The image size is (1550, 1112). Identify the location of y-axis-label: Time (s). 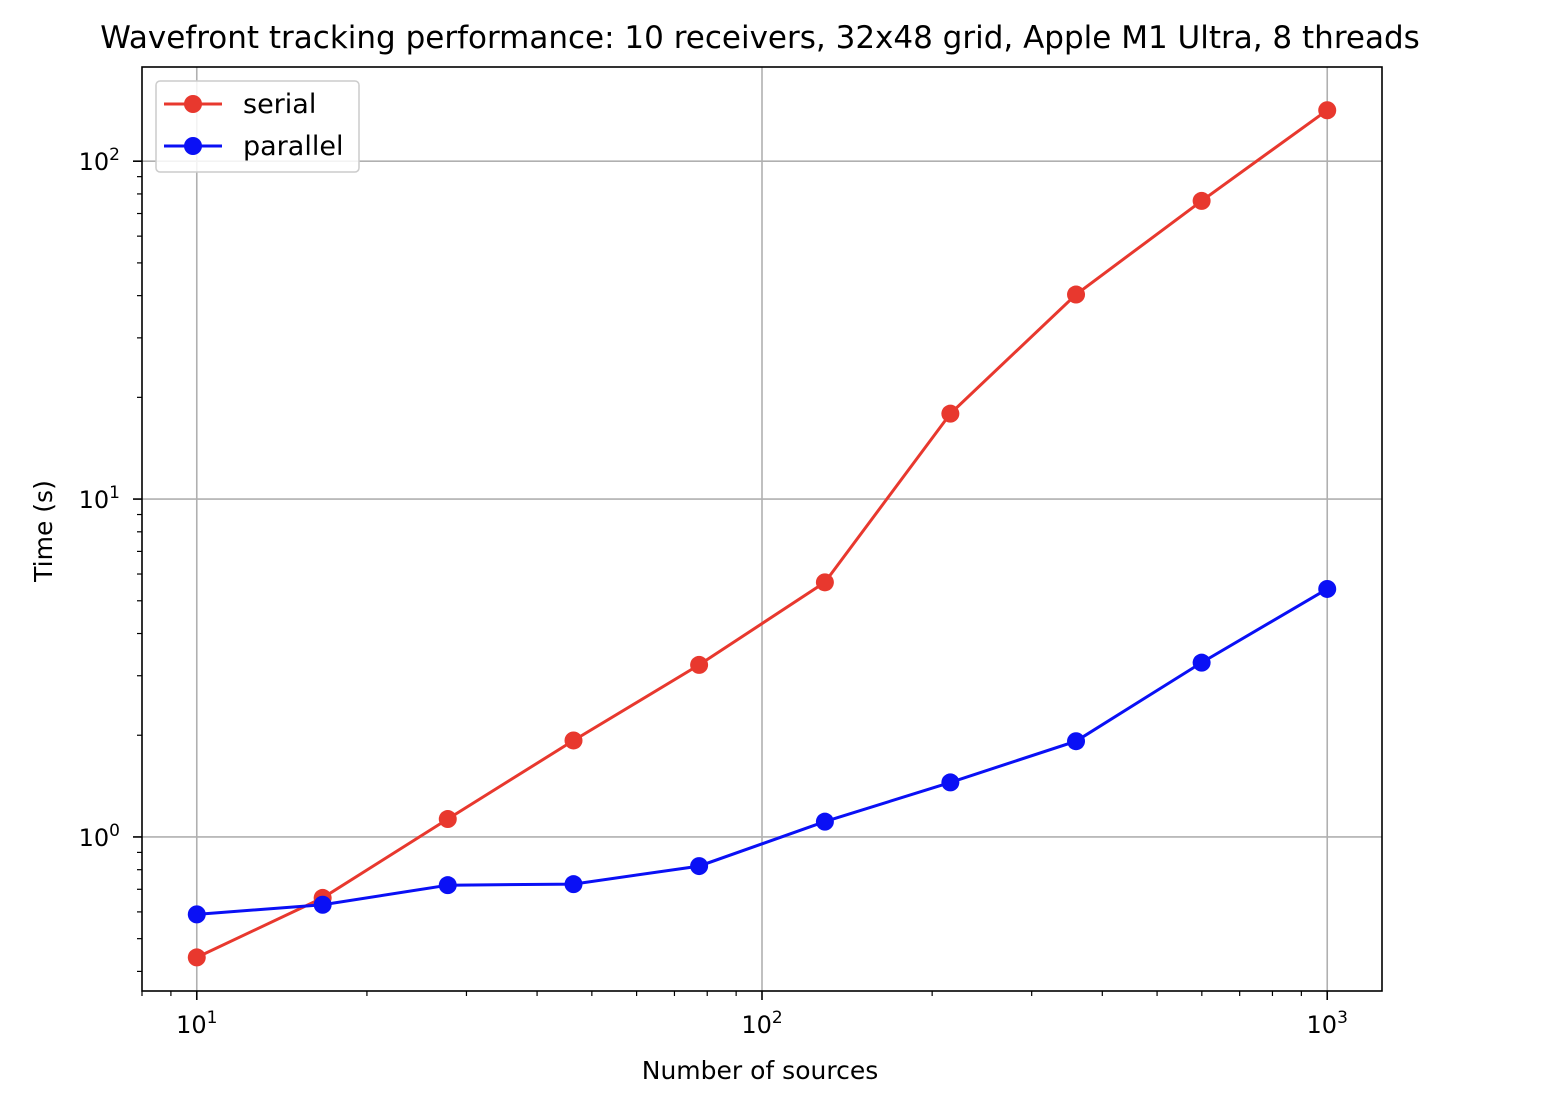
(43, 531).